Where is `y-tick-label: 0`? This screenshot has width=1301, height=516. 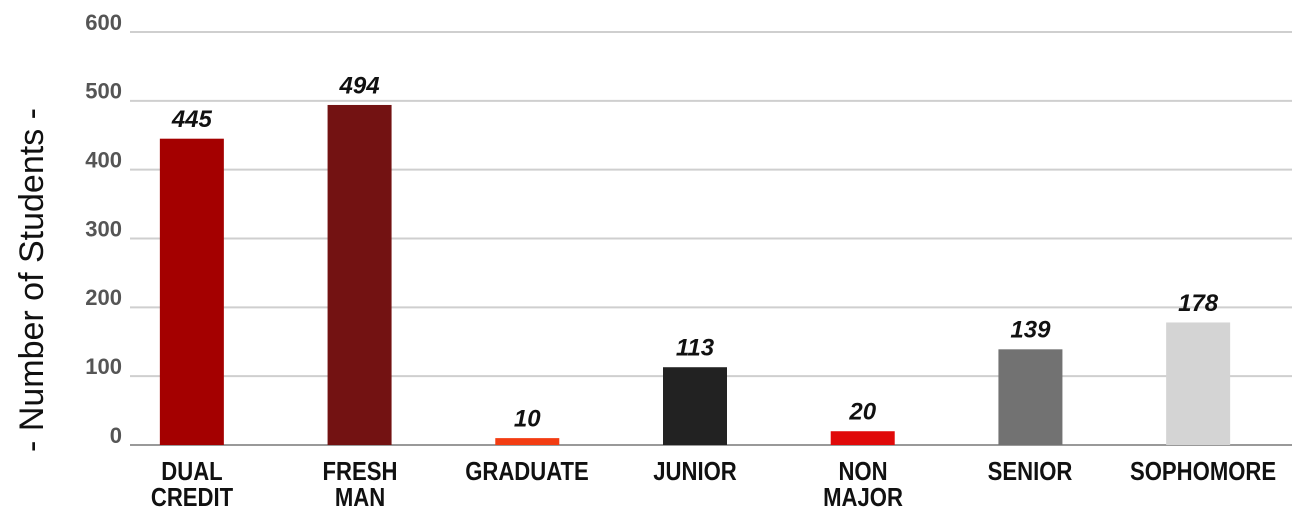
y-tick-label: 0 is located at coordinates (116, 435).